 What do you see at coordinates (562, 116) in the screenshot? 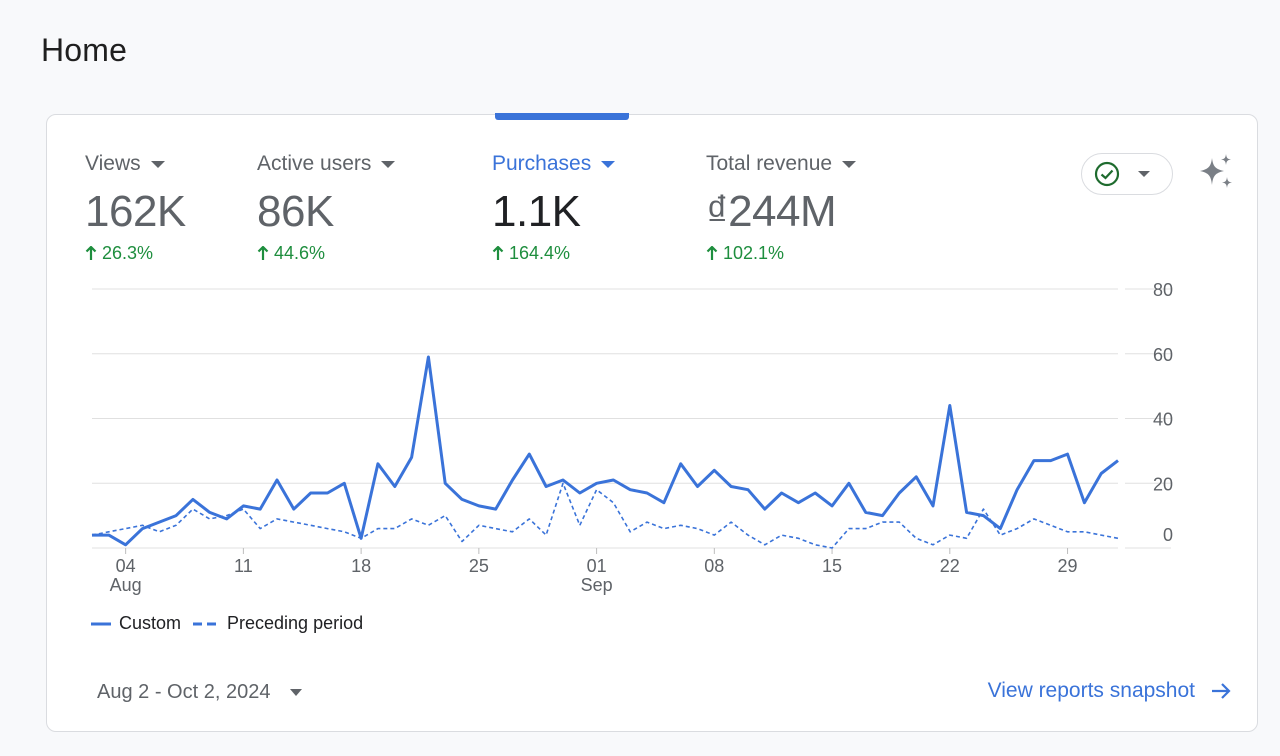
I see `active-tab-indicator` at bounding box center [562, 116].